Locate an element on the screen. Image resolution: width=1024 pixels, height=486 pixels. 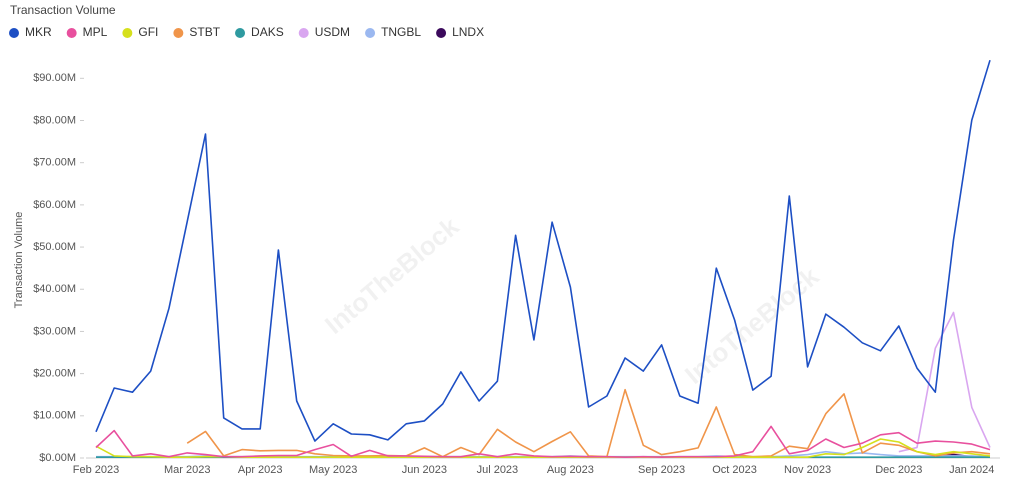
chart-title: Transaction Volume is located at coordinates (63, 10).